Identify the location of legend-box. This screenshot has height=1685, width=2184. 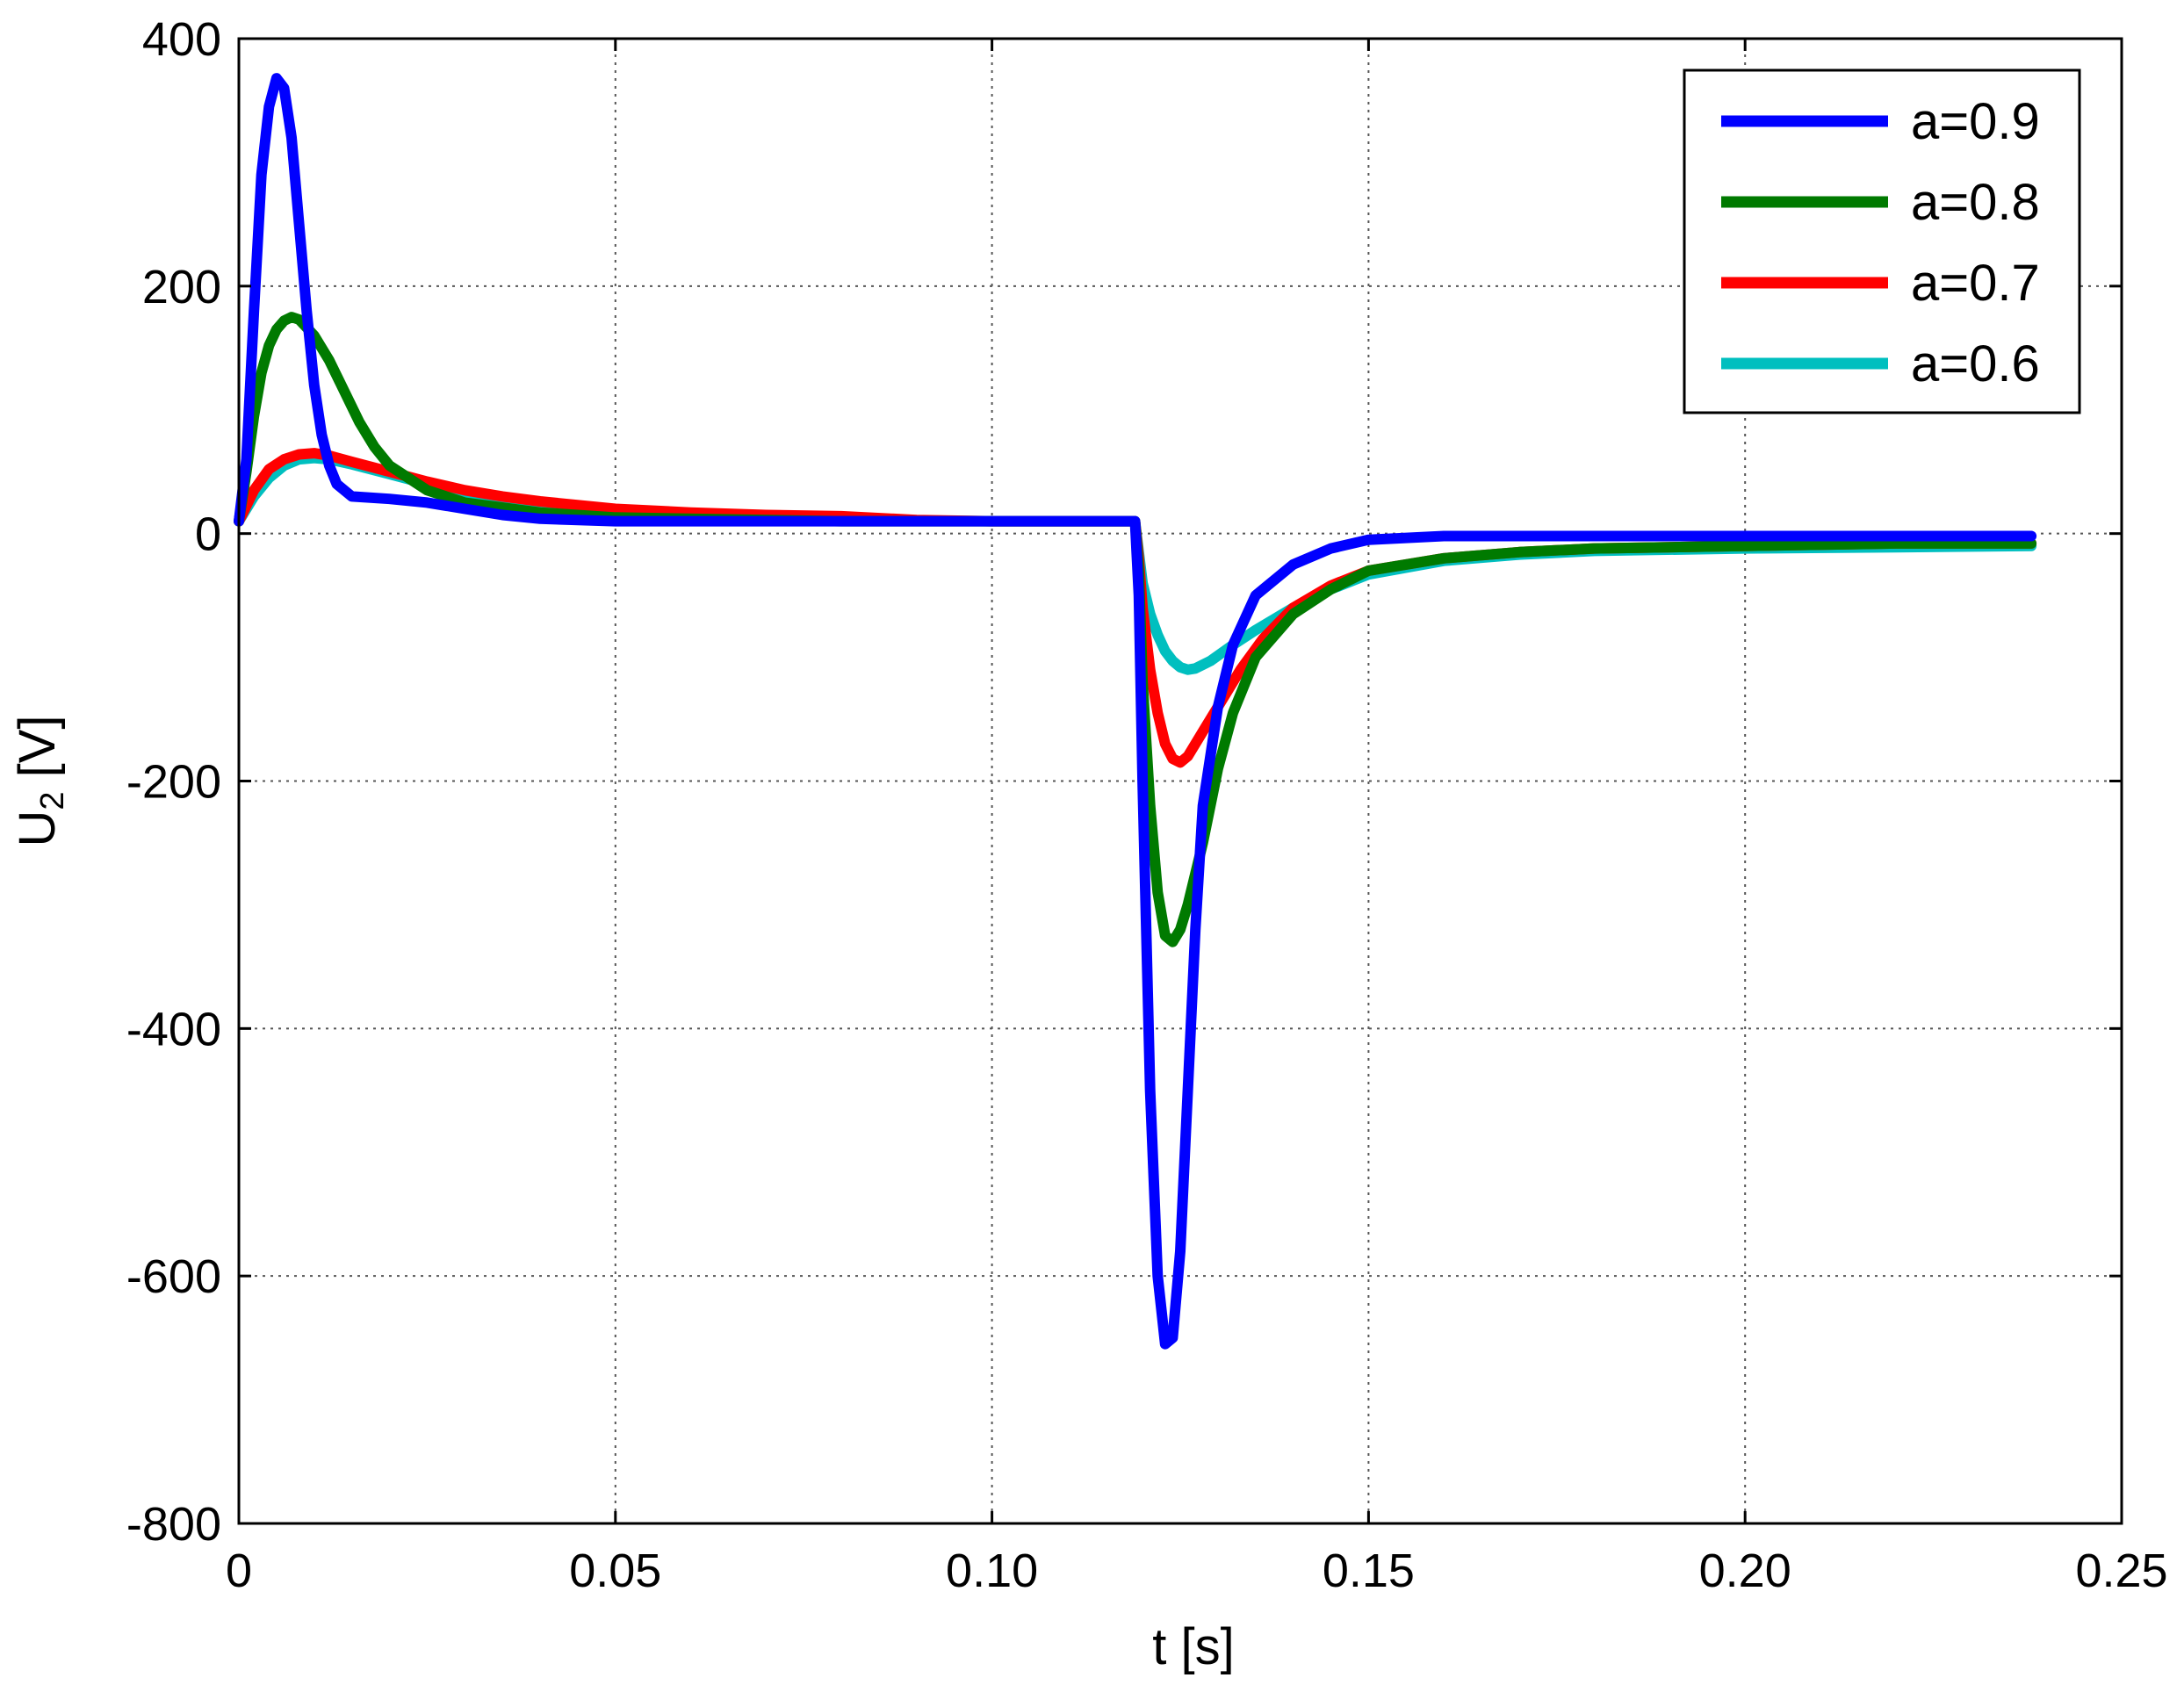
(1882, 241).